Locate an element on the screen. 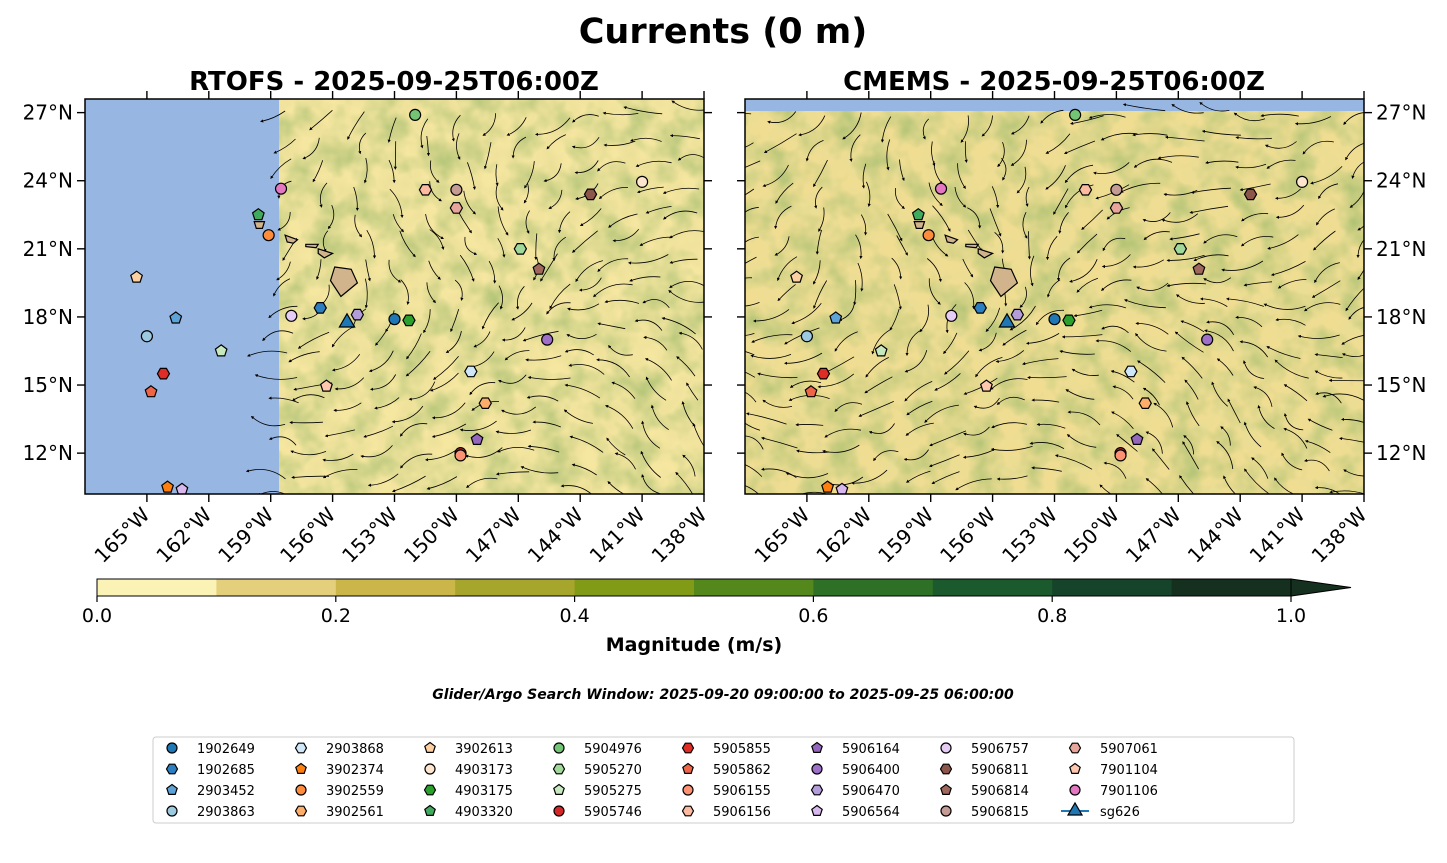 The width and height of the screenshot is (1447, 863). x-tick-label: 150°W is located at coordinates (431, 534).